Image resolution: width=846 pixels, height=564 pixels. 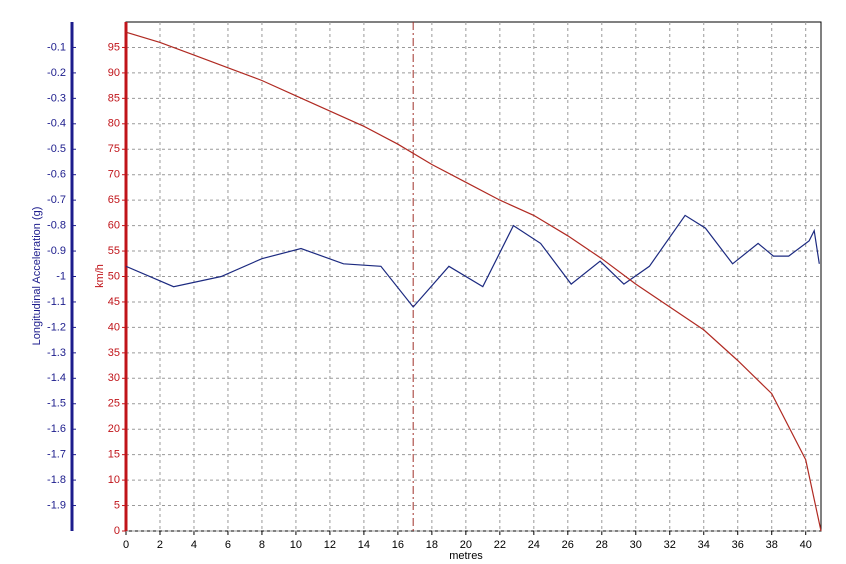 What do you see at coordinates (568, 545) in the screenshot?
I see `x-tick-label: 26` at bounding box center [568, 545].